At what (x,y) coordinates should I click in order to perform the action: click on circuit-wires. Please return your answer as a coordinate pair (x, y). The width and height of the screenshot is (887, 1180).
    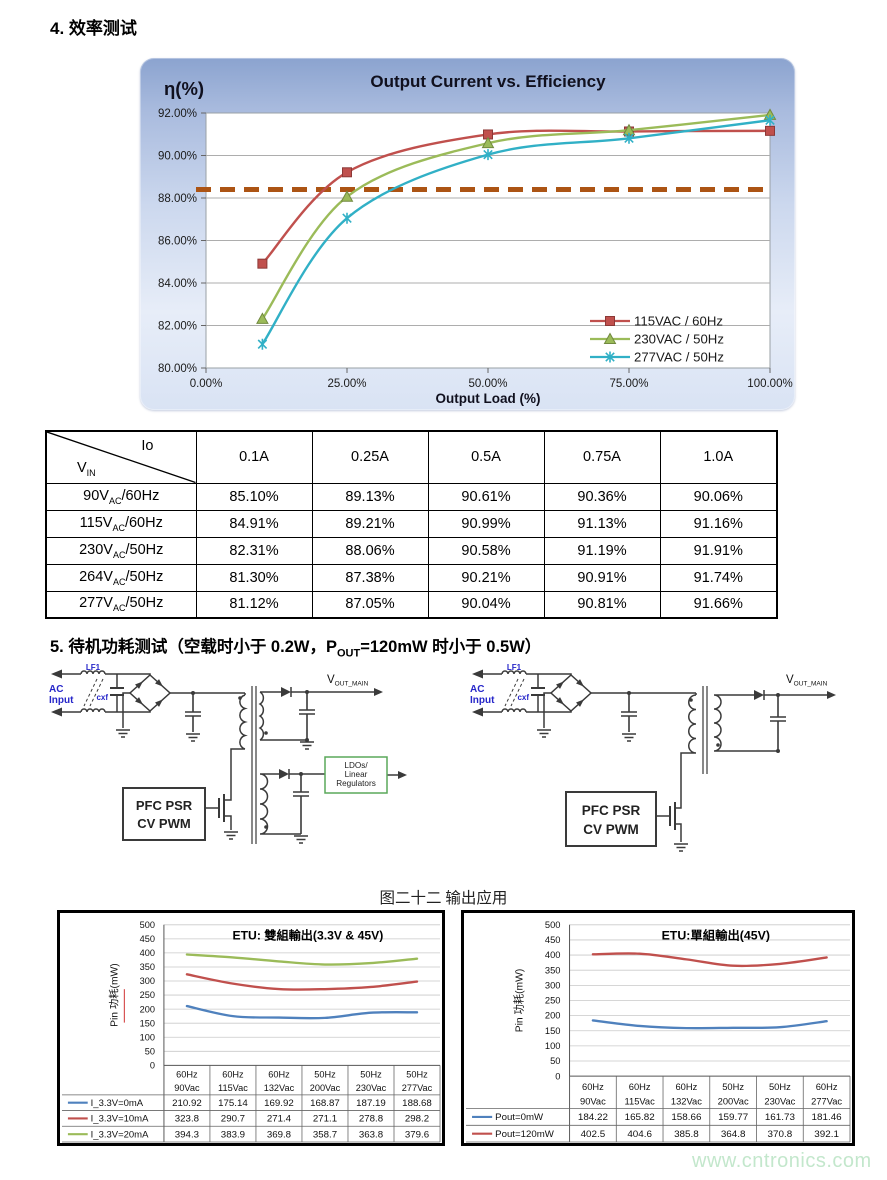
    Looking at the image, I should click on (230, 757).